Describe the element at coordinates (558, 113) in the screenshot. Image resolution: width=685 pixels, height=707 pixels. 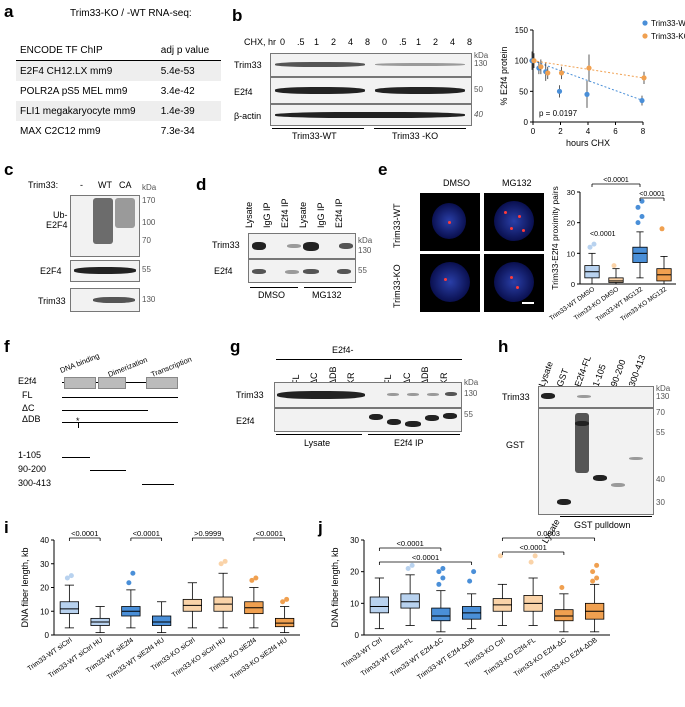
I see `p-value-annotation: p = 0.0197` at that location.